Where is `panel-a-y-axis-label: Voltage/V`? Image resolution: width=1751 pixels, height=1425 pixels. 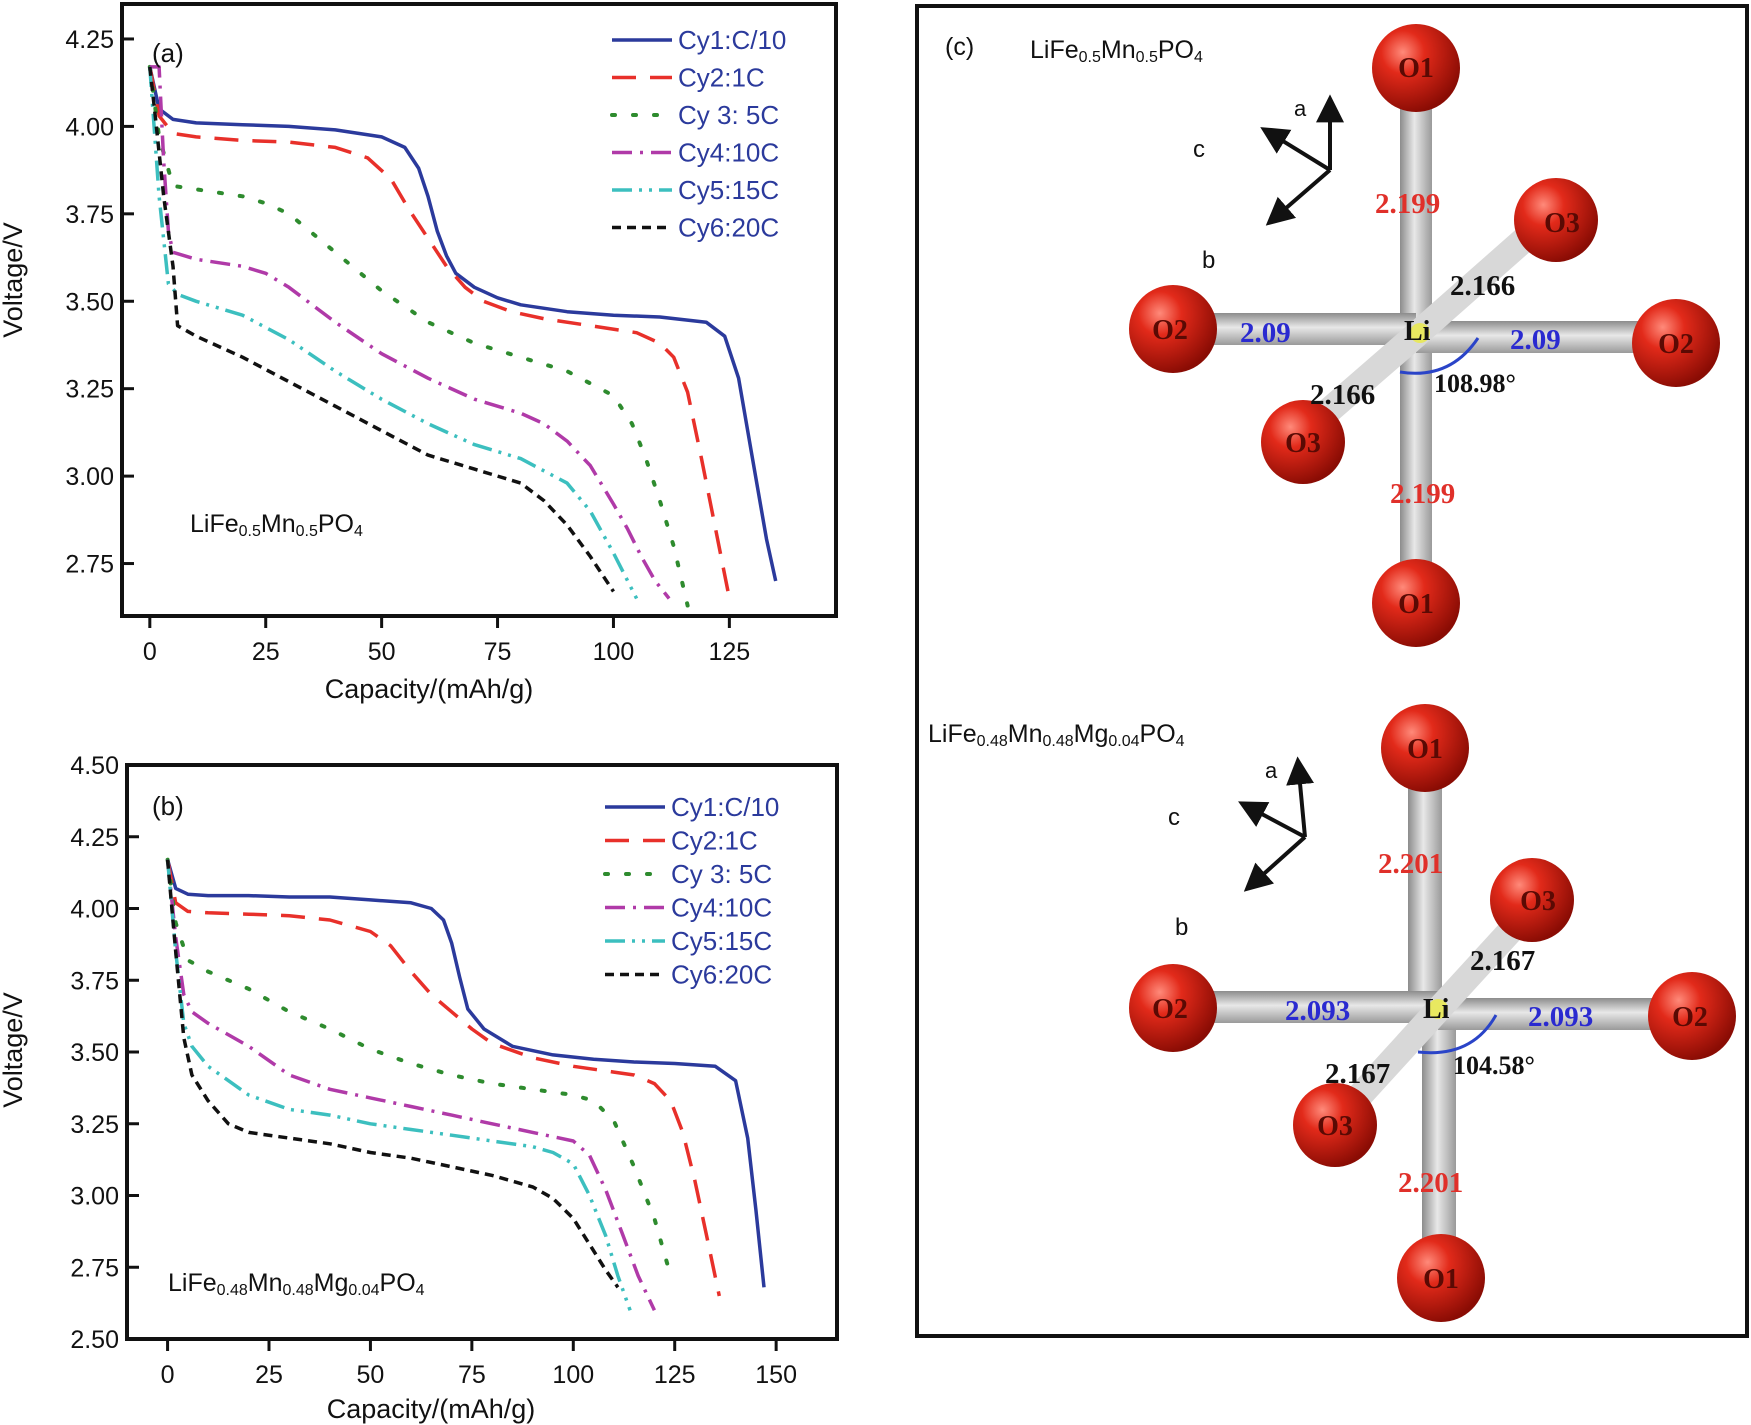 panel-a-y-axis-label: Voltage/V is located at coordinates (14, 280).